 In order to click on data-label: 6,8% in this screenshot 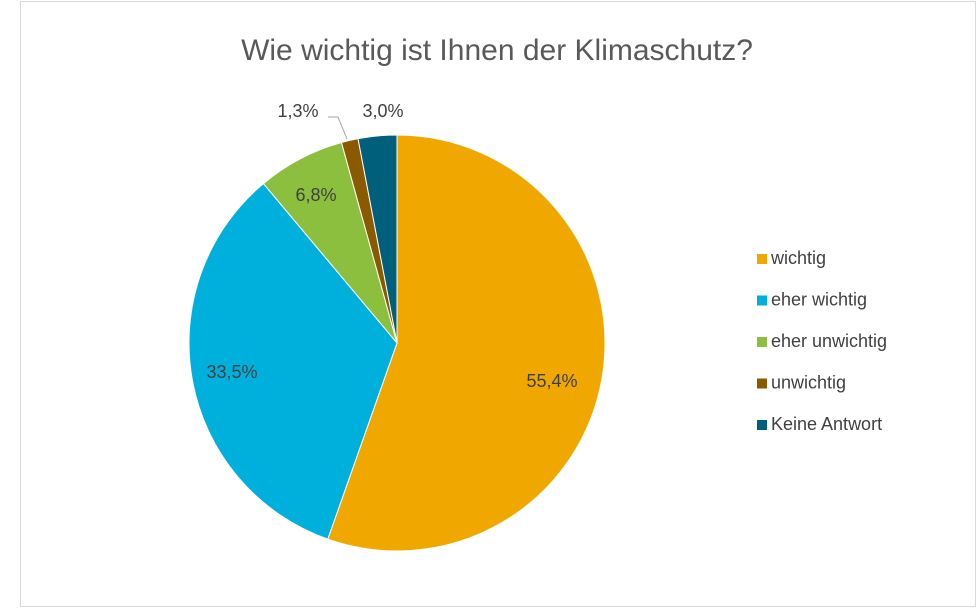, I will do `click(315, 195)`.